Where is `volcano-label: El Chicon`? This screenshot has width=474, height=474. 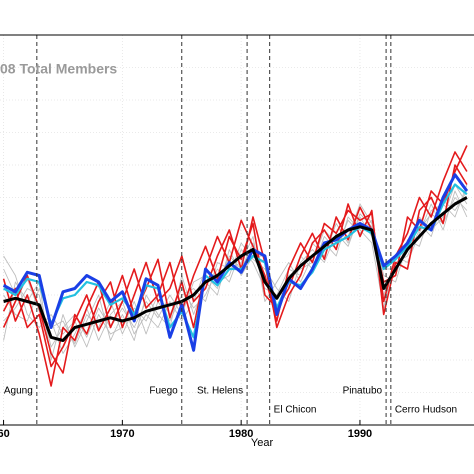
volcano-label: El Chicon is located at coordinates (295, 410).